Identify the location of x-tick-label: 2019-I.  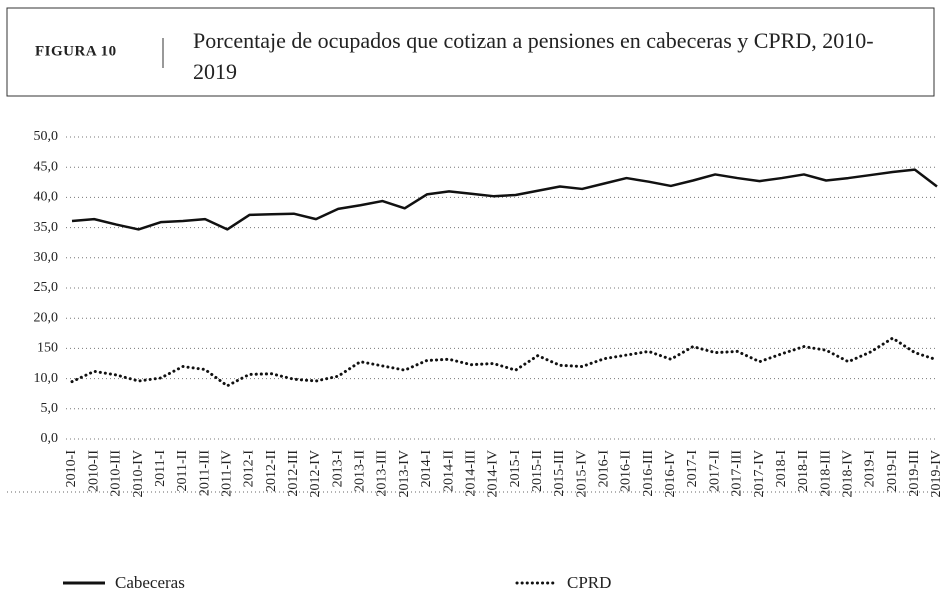
(870, 469).